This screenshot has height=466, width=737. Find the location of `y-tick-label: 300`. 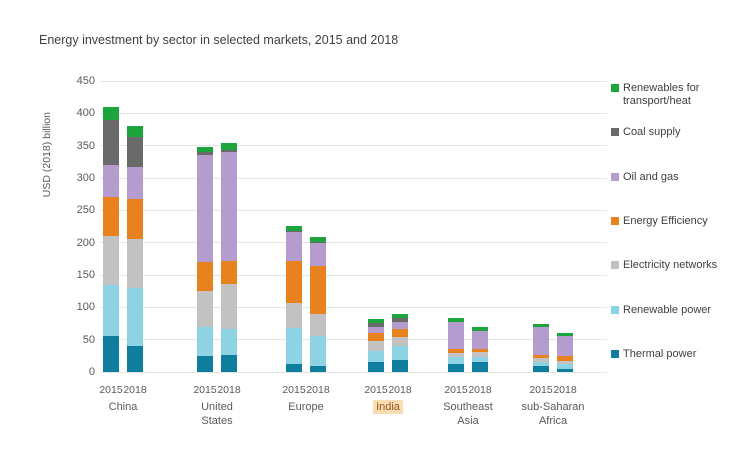

y-tick-label: 300 is located at coordinates (85, 178).